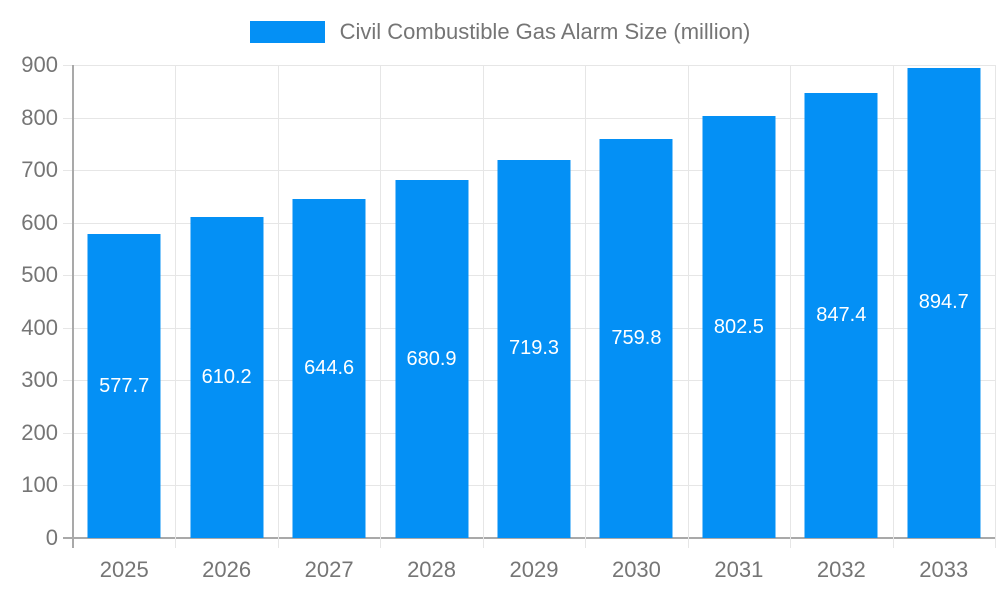 The width and height of the screenshot is (1000, 600). I want to click on x-axis-labels: 2025 2026 2027 2028 2029 2030 2031 2032 2033, so click(534, 570).